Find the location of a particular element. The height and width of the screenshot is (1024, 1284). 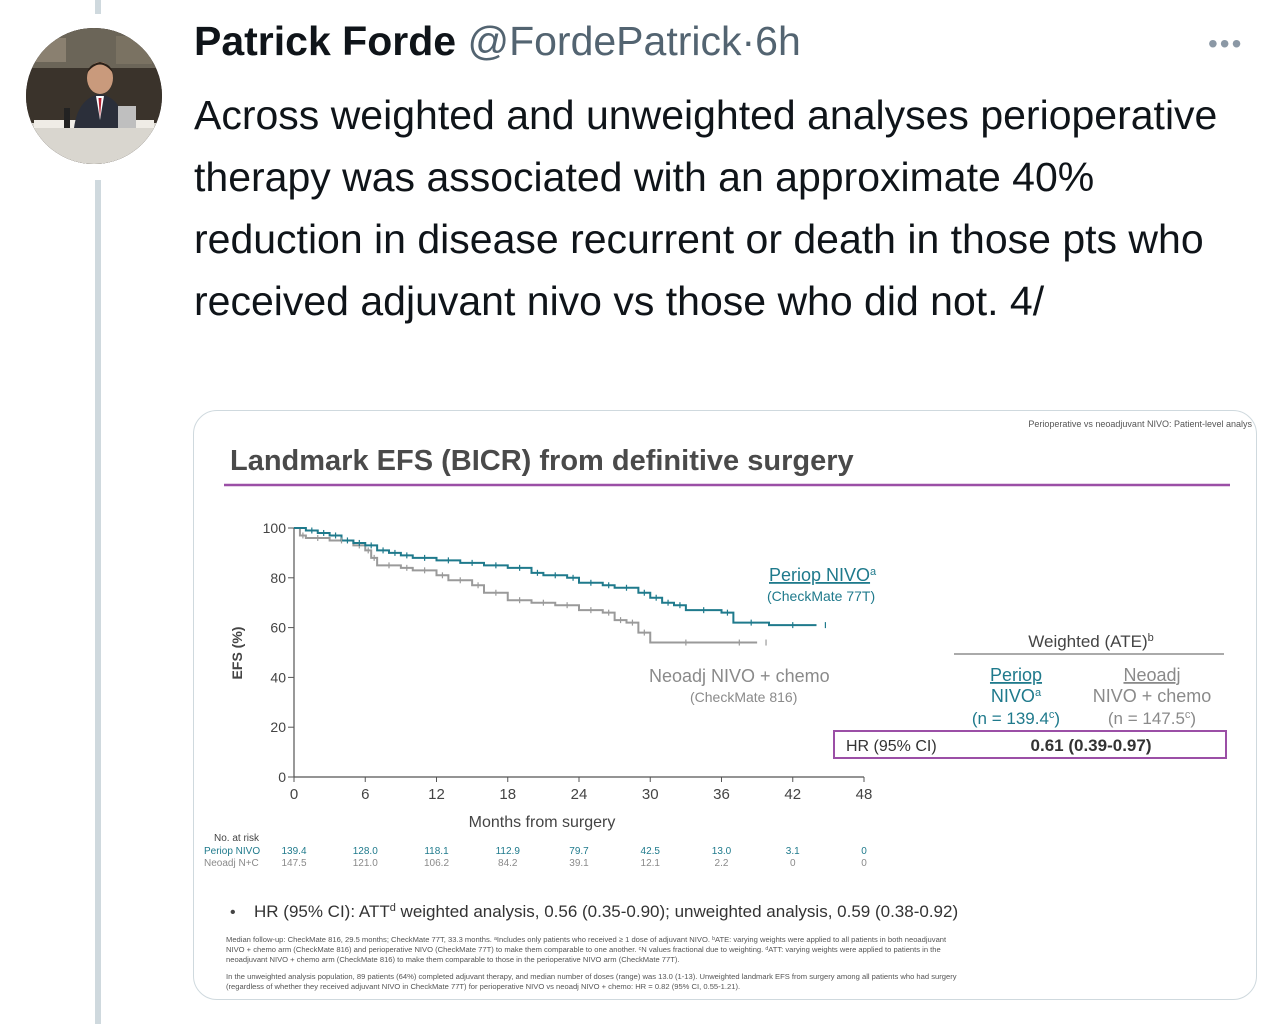

risk-neo-values: 147.5 121.0 106.2 84.2 39.1 12.1 2.2 0 0 is located at coordinates (574, 863).